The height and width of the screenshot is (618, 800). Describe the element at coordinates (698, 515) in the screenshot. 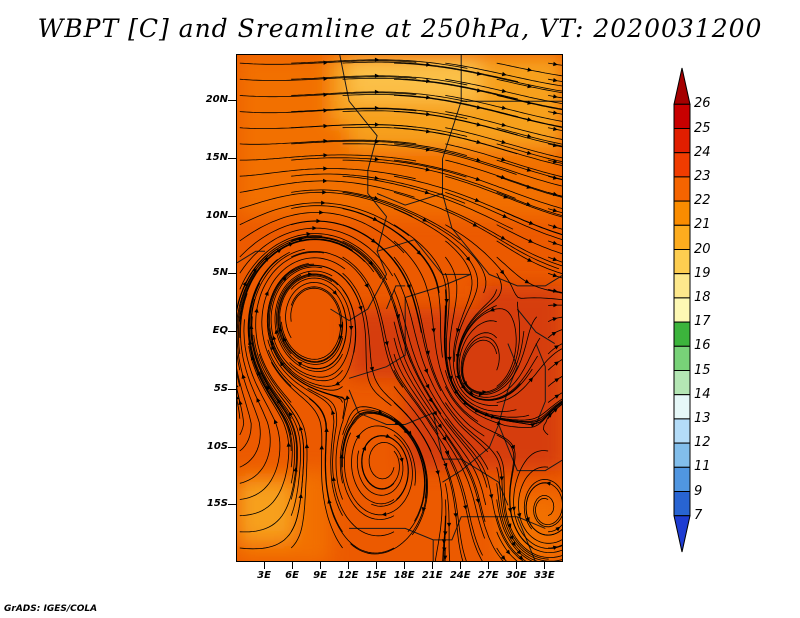

I see `colorbar-level-label: 7` at that location.